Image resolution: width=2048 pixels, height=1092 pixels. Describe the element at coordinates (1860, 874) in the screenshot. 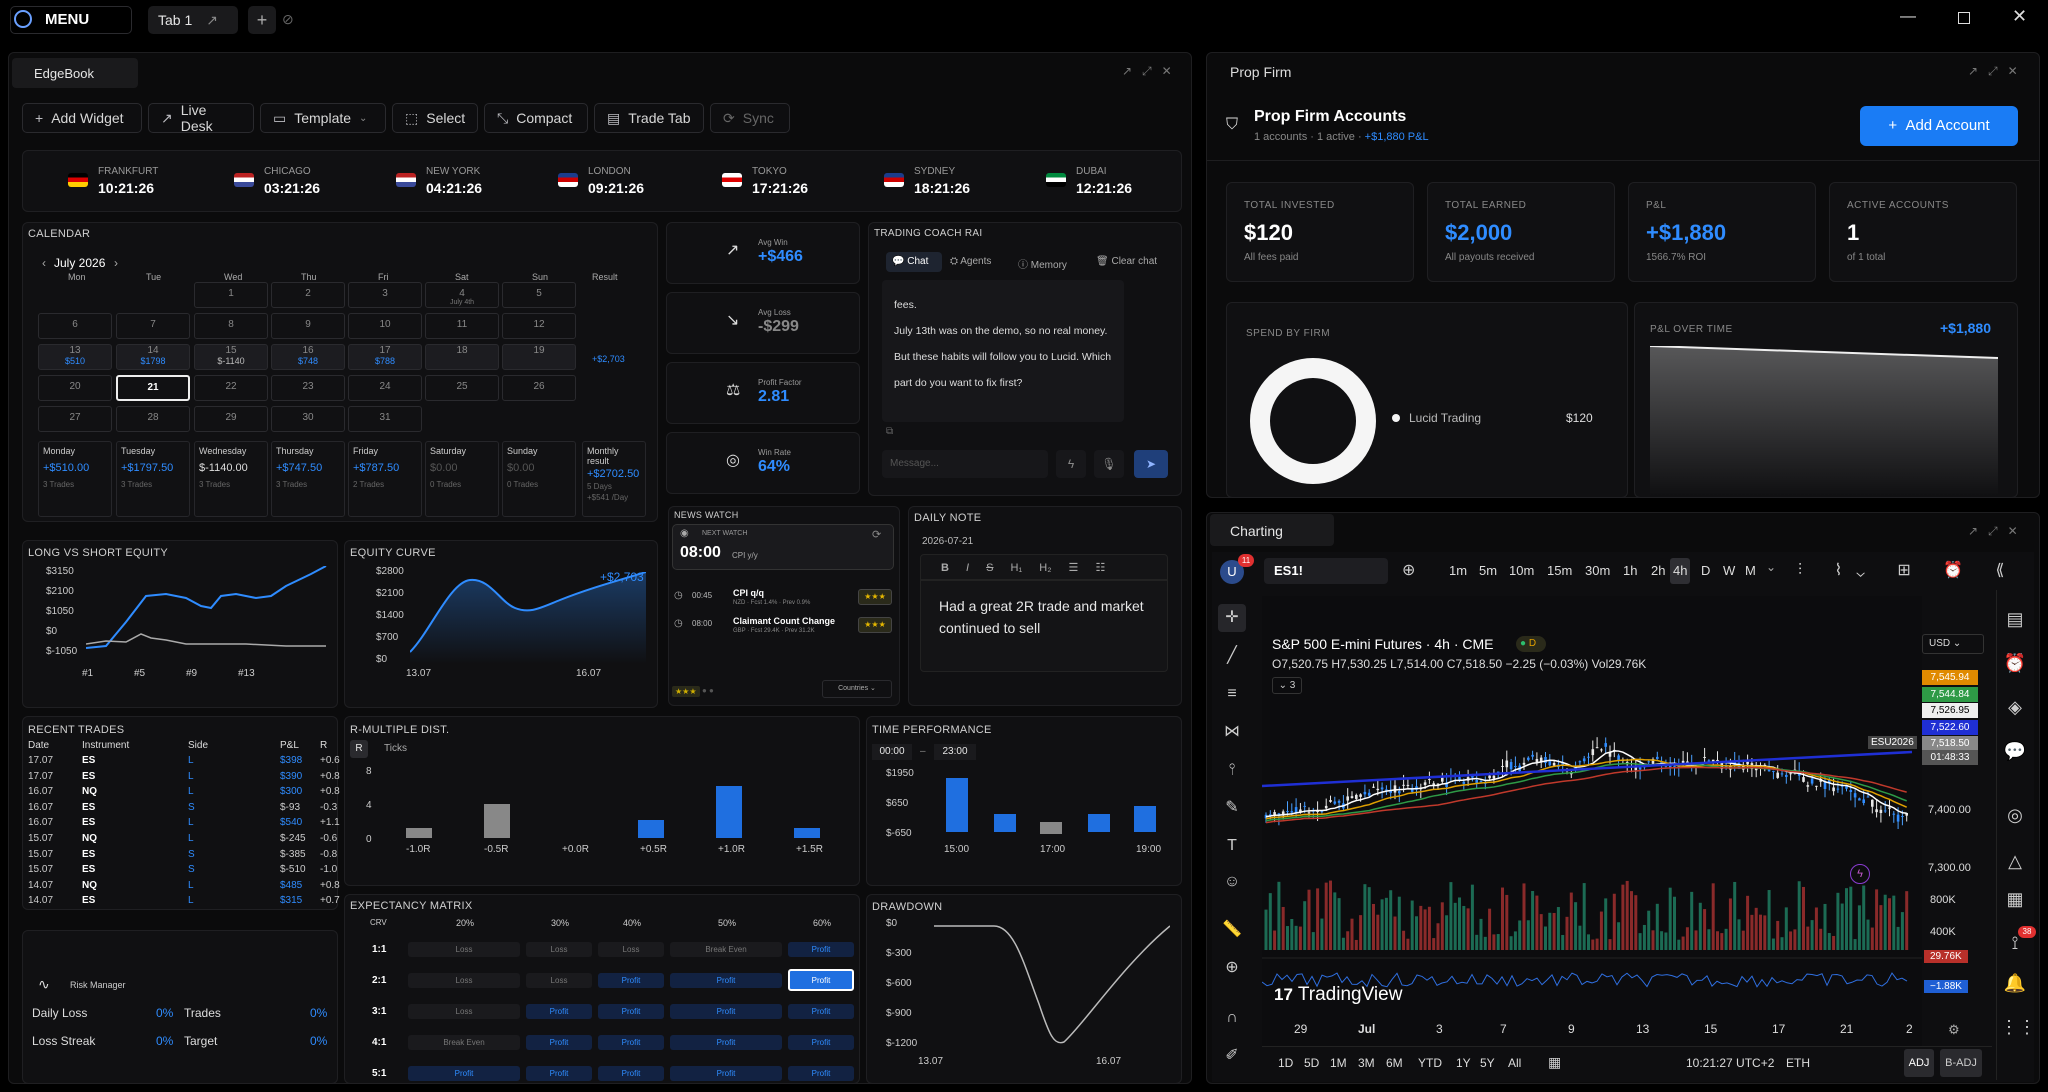

I see `lightning-icon: ϟ` at that location.